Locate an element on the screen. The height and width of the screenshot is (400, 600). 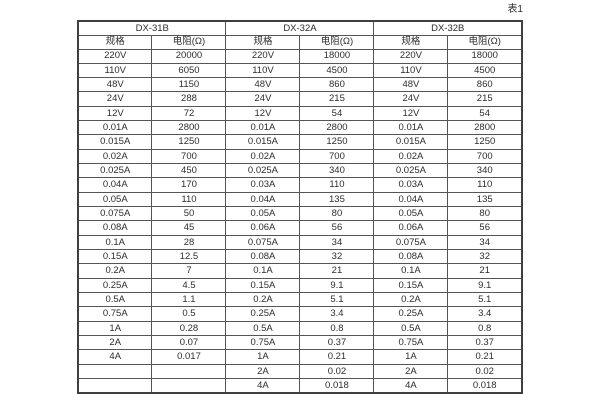
group-header-dx31b: DX-31B is located at coordinates (152, 28).